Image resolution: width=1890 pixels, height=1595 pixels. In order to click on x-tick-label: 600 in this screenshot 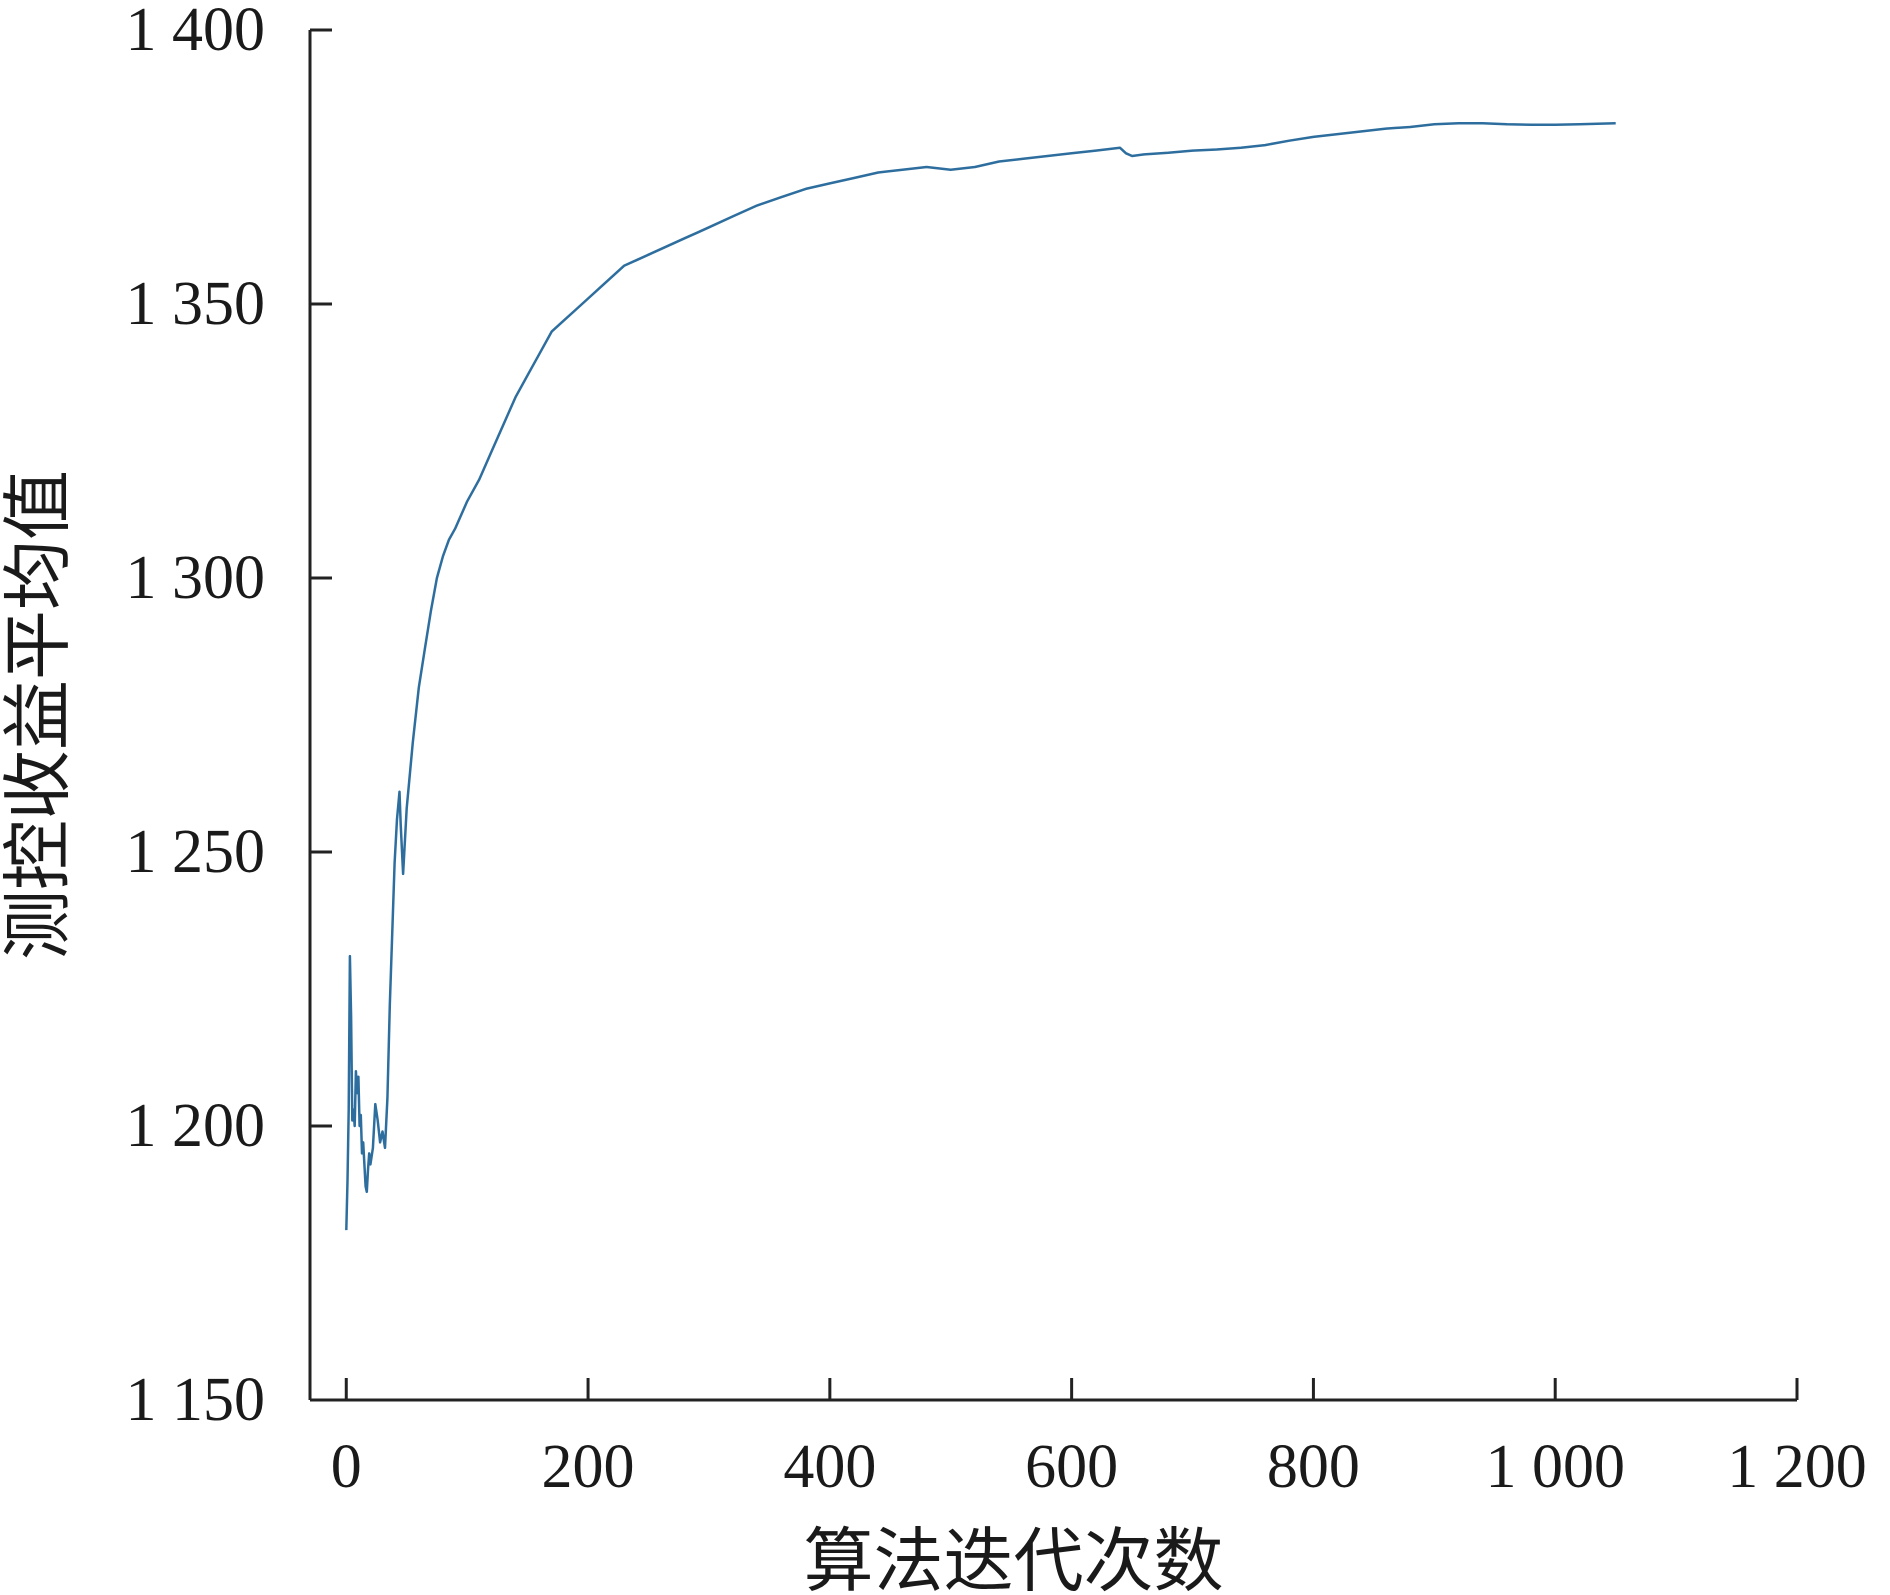, I will do `click(1071, 1467)`.